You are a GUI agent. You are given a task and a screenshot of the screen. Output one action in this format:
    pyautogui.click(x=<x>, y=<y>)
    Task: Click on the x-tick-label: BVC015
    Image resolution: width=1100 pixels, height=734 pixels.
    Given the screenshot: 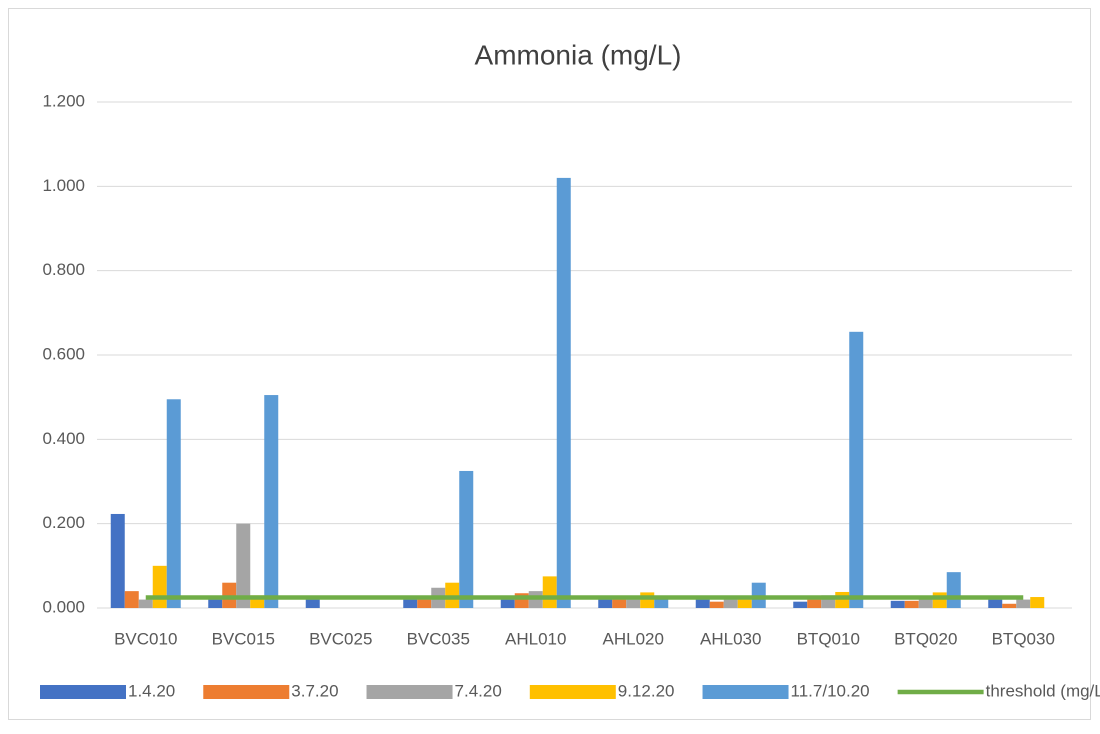 What is the action you would take?
    pyautogui.click(x=243, y=638)
    